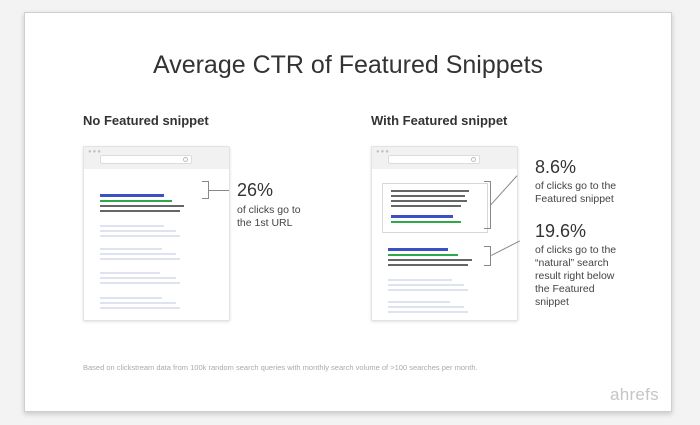  Describe the element at coordinates (556, 167) in the screenshot. I see `ctr-featured-snippet-value: 8.6%` at that location.